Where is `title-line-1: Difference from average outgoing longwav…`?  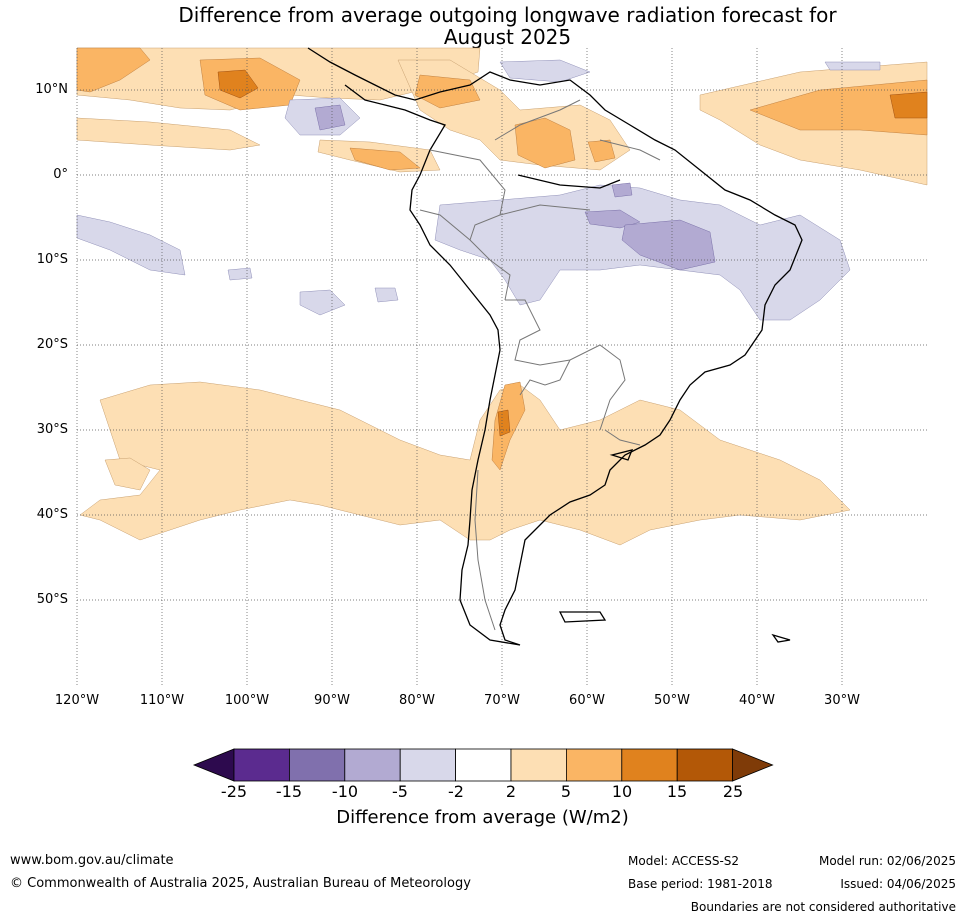 title-line-1: Difference from average outgoing longwav… is located at coordinates (507, 15).